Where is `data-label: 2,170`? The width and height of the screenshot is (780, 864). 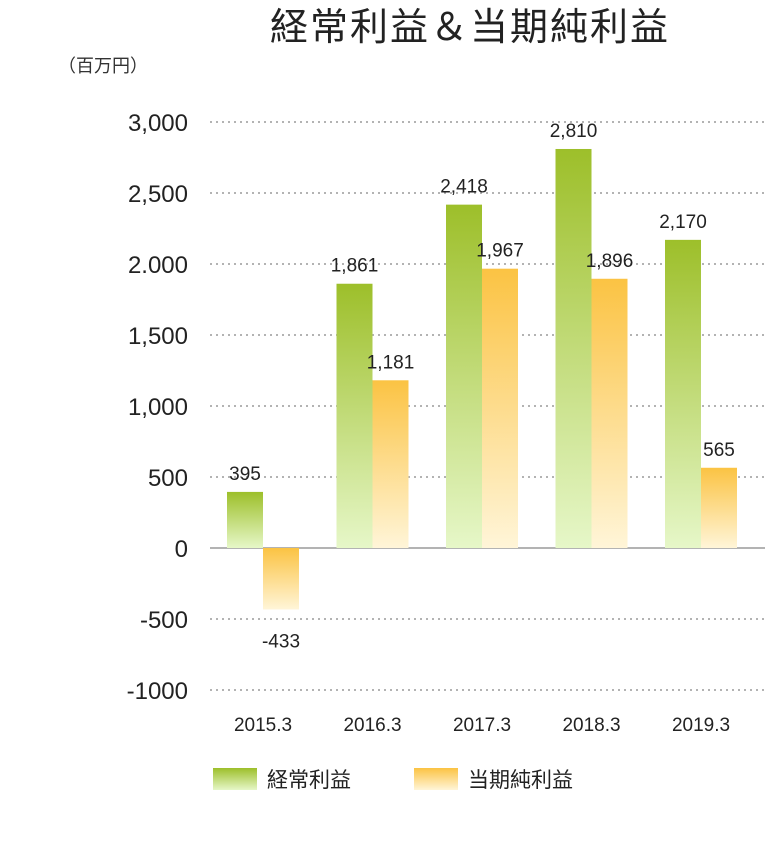
data-label: 2,170 is located at coordinates (683, 222).